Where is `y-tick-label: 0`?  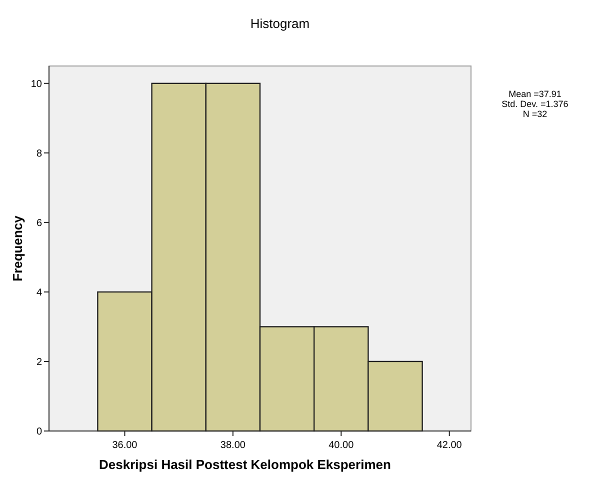 y-tick-label: 0 is located at coordinates (39, 432).